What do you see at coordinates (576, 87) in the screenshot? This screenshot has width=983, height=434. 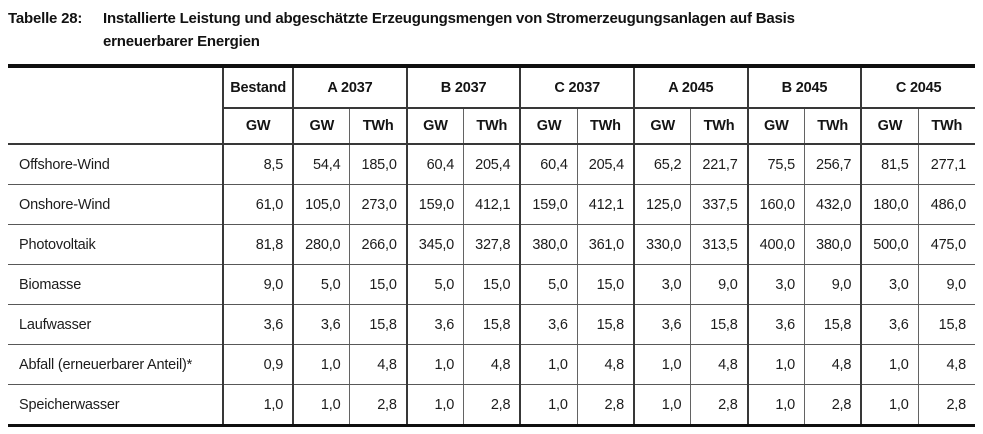 I see `header-scenario-c2037: C 2037` at bounding box center [576, 87].